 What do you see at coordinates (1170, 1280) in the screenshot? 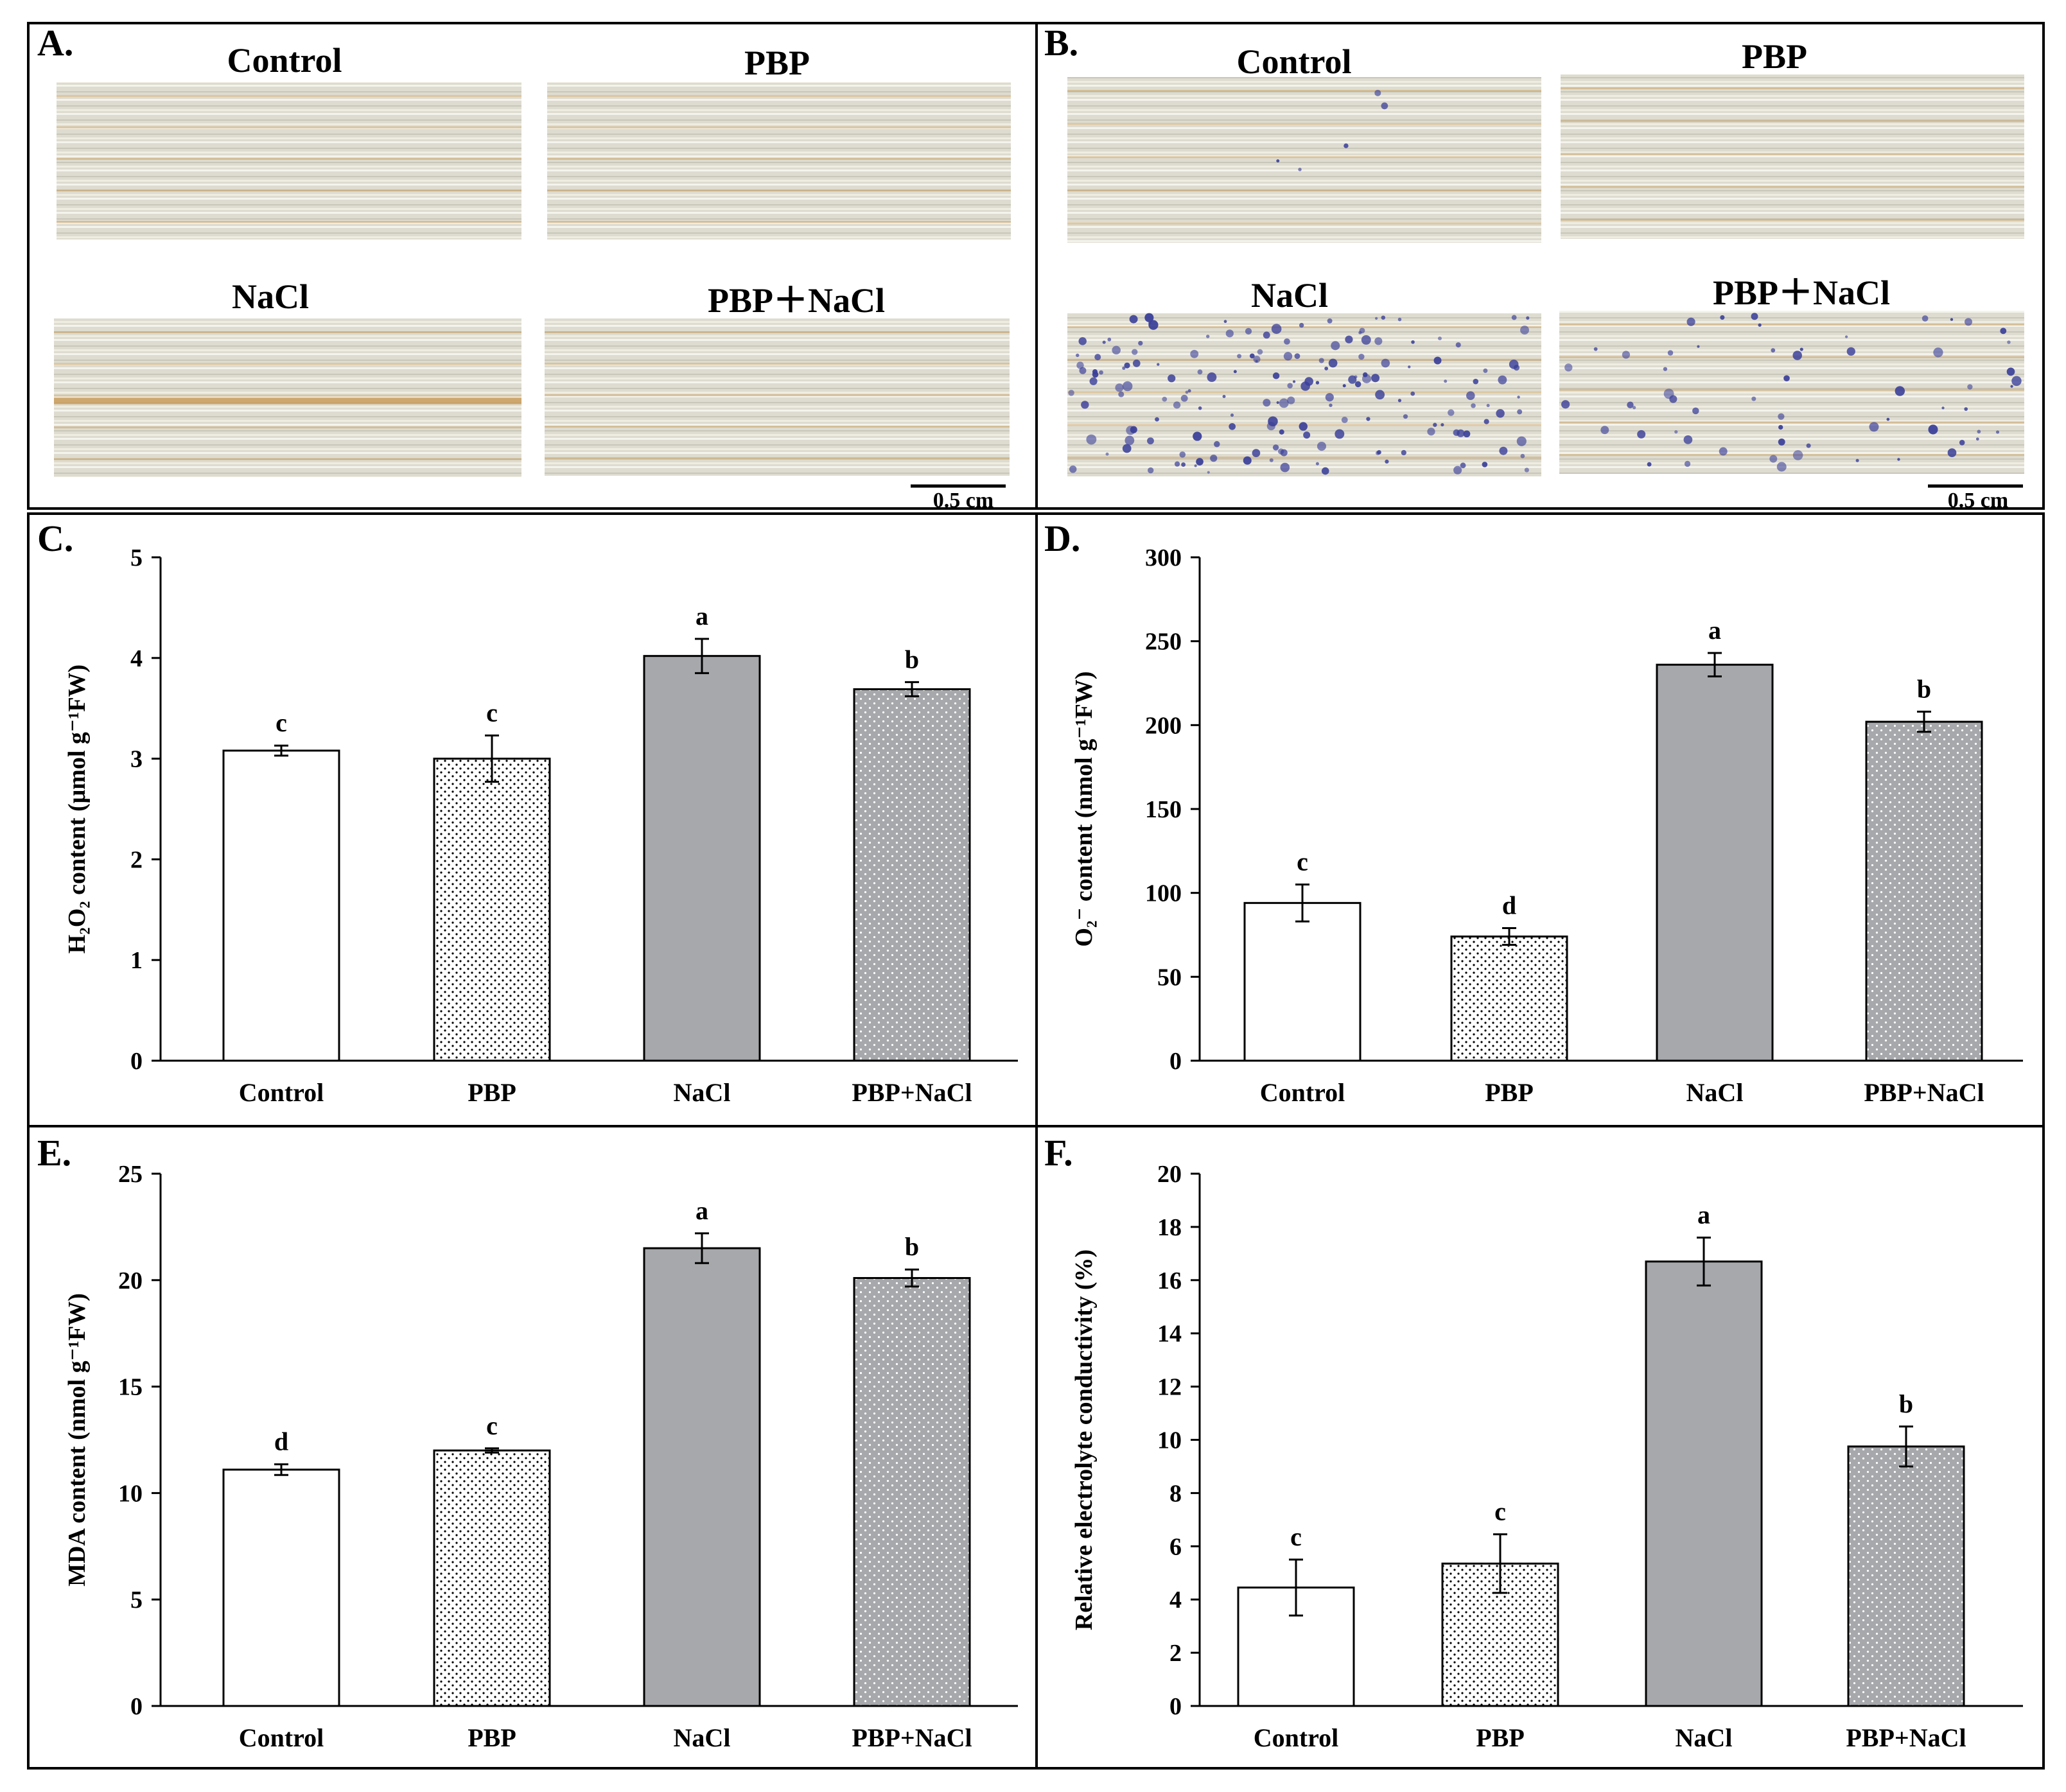
I see `y-tick-label: 16` at bounding box center [1170, 1280].